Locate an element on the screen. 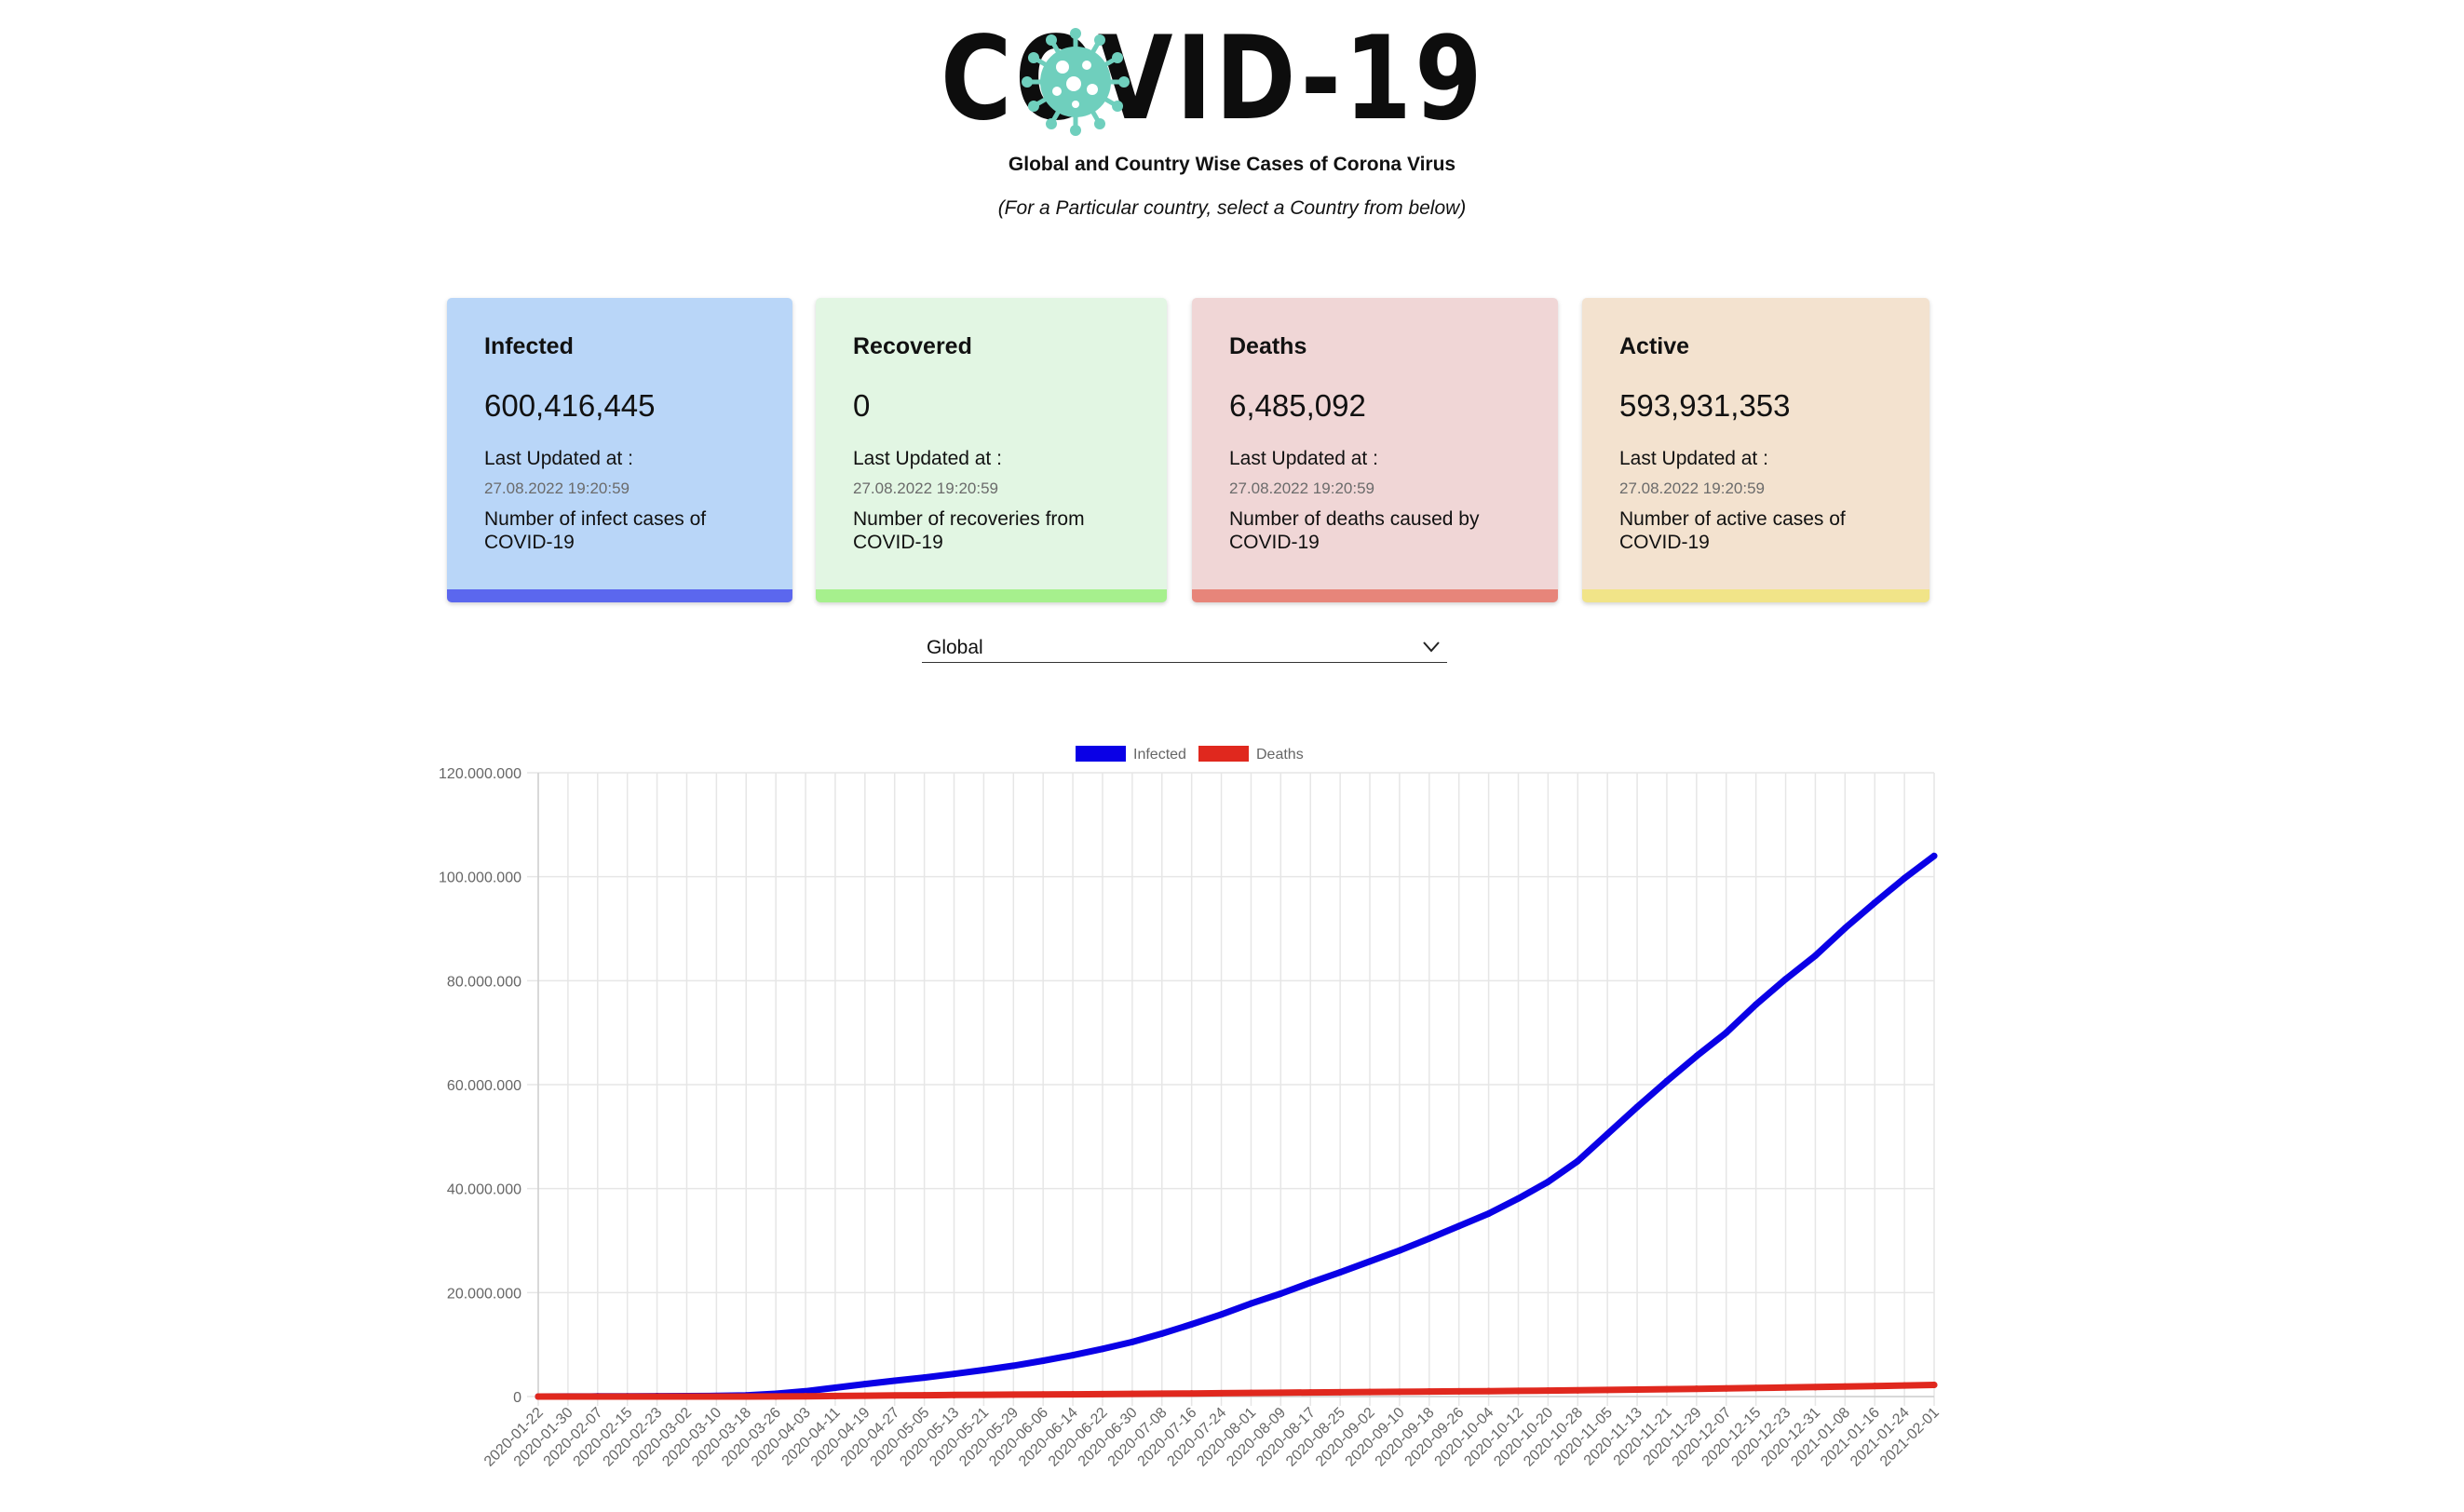 This screenshot has width=2464, height=1512. chevron-down-icon is located at coordinates (1431, 647).